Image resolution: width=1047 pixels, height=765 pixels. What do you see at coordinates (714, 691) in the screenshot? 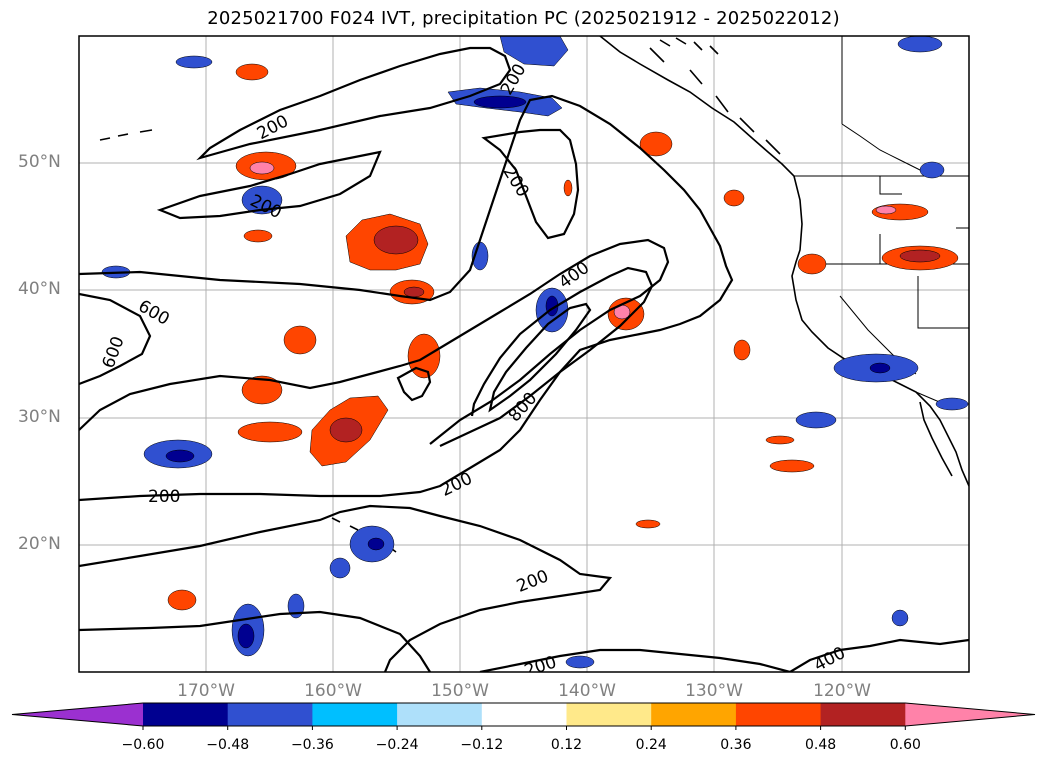
I see `lon-label-130w: 130°W` at bounding box center [714, 691].